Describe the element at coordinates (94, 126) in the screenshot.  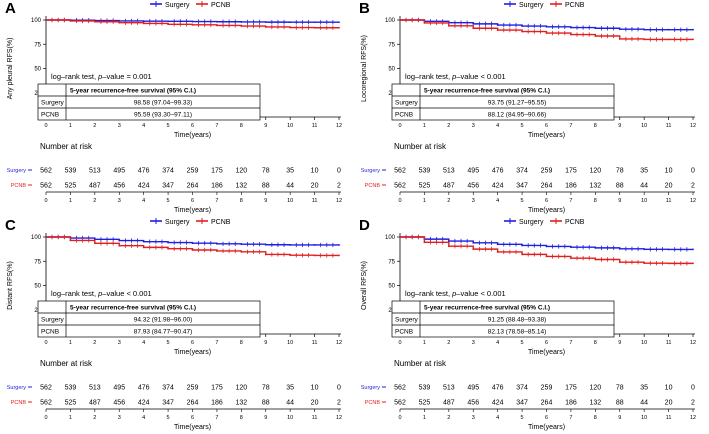
I see `x-tick-label: 2` at that location.